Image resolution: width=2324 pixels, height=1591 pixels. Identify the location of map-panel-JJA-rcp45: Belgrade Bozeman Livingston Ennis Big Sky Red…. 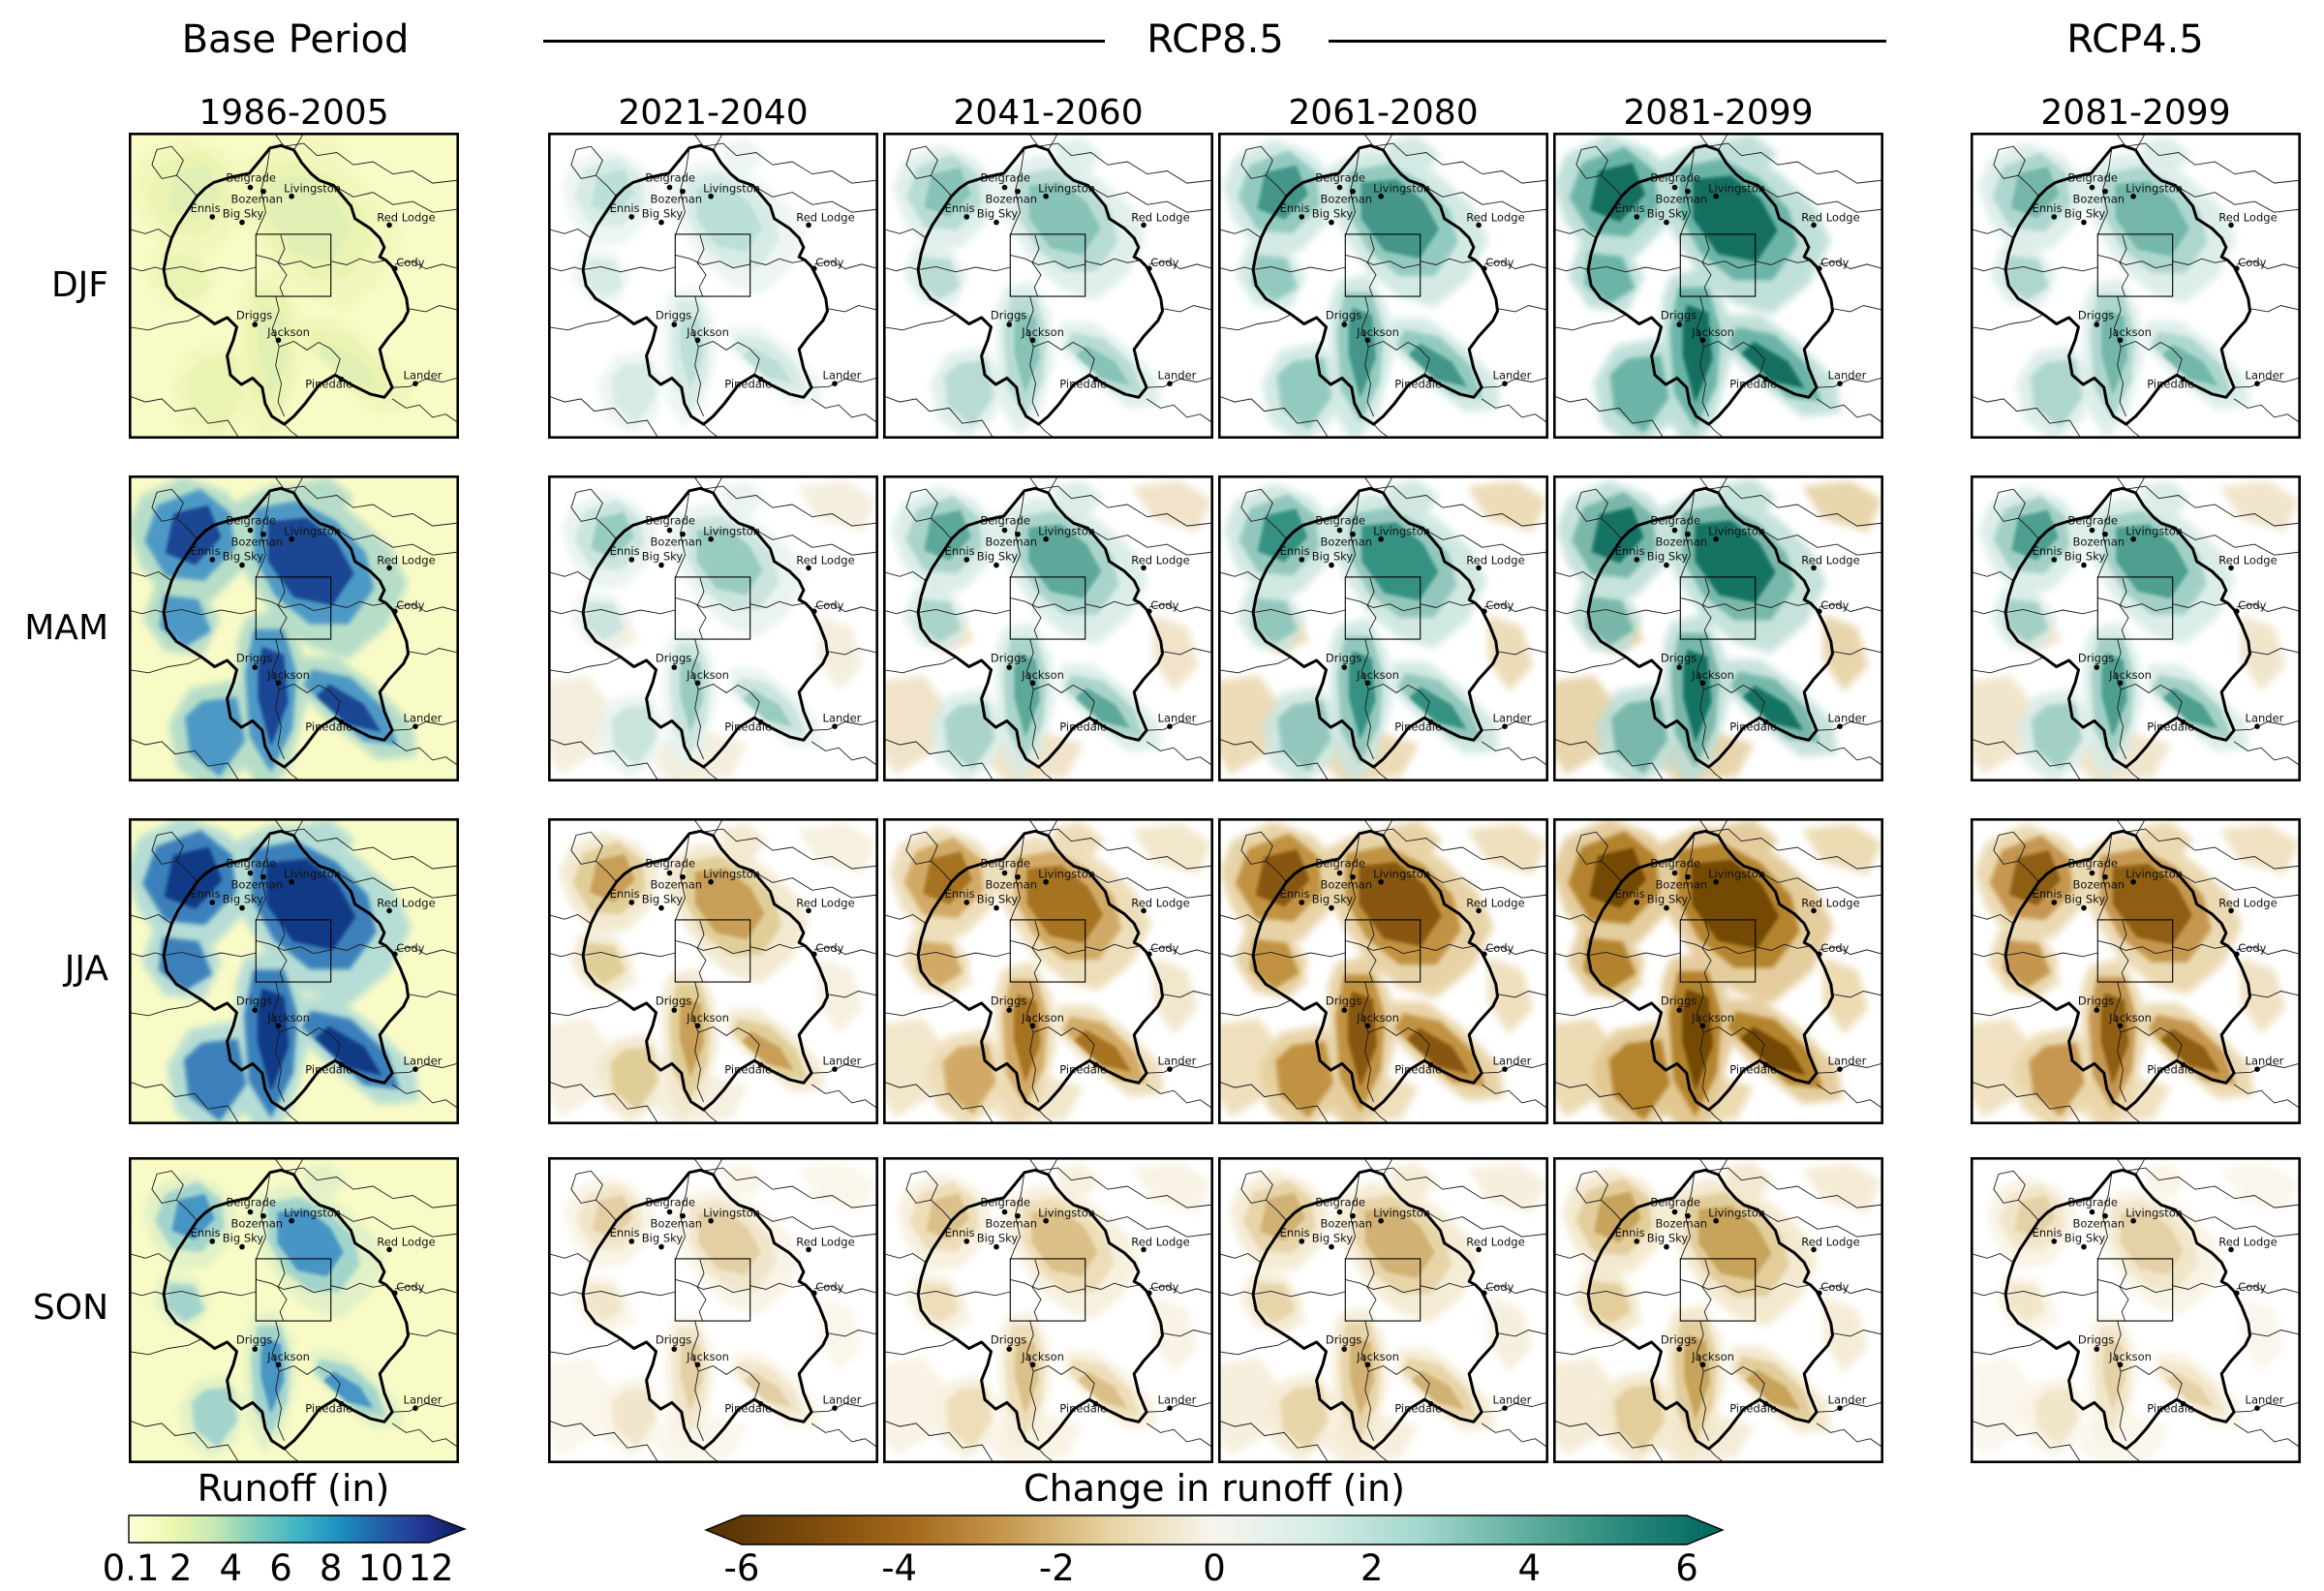
(2136, 971).